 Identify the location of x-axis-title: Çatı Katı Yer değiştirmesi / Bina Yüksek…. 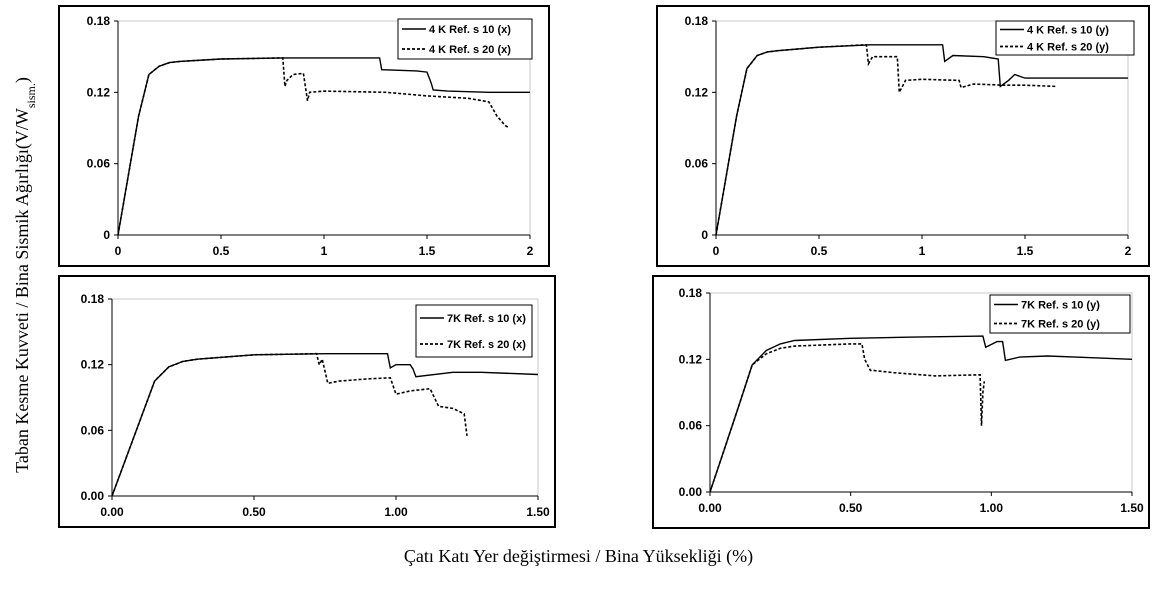
(578, 556).